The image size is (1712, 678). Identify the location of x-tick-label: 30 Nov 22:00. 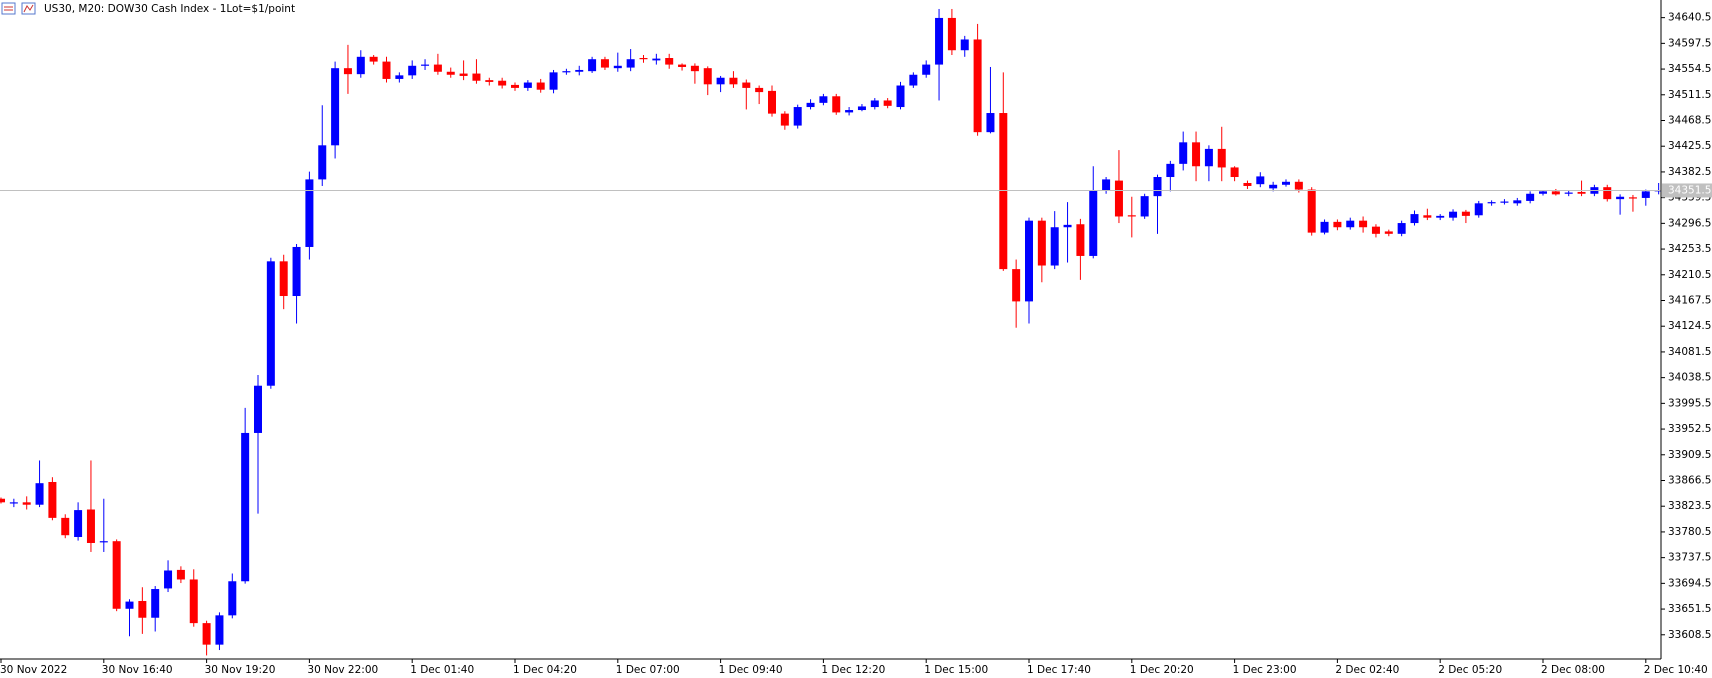
(342, 670).